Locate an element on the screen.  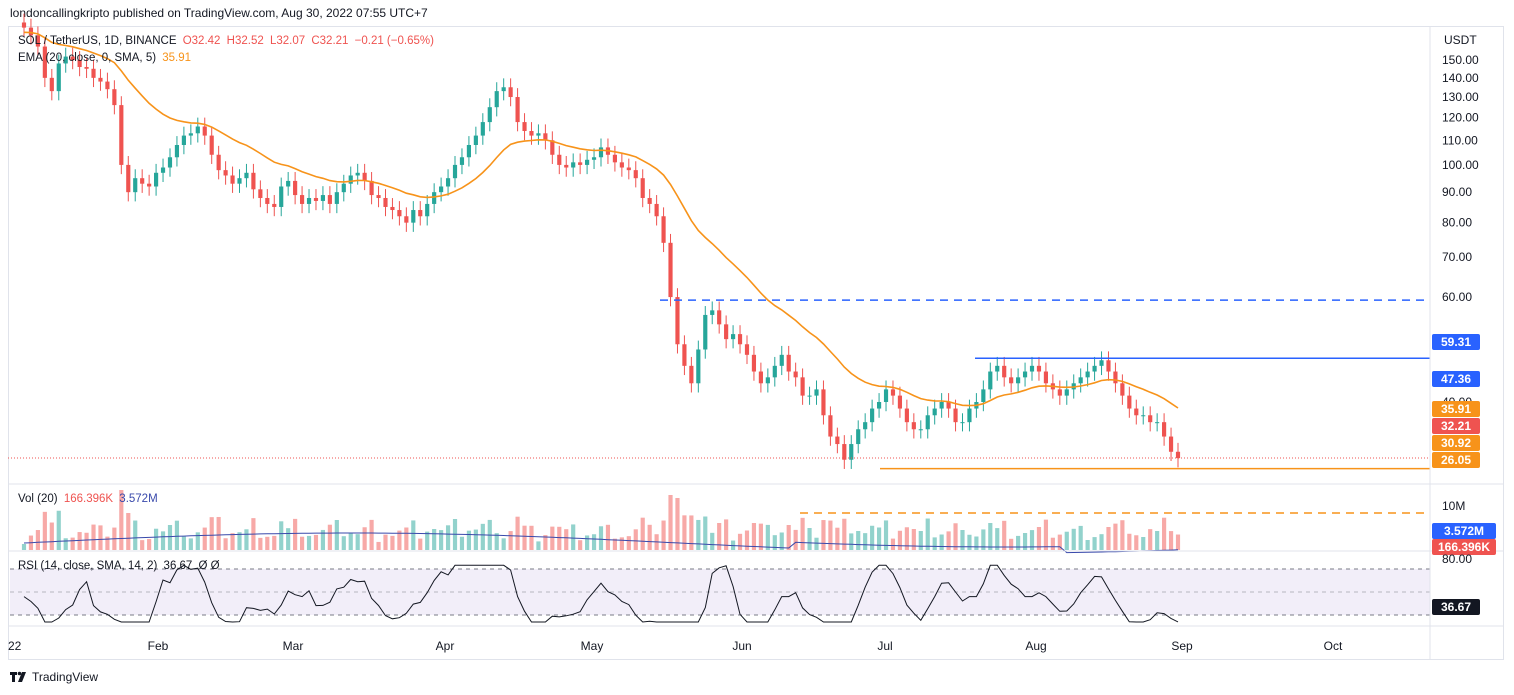
symbol-label: SOL / TetherUS, 1D, BINANCE is located at coordinates (97, 41).